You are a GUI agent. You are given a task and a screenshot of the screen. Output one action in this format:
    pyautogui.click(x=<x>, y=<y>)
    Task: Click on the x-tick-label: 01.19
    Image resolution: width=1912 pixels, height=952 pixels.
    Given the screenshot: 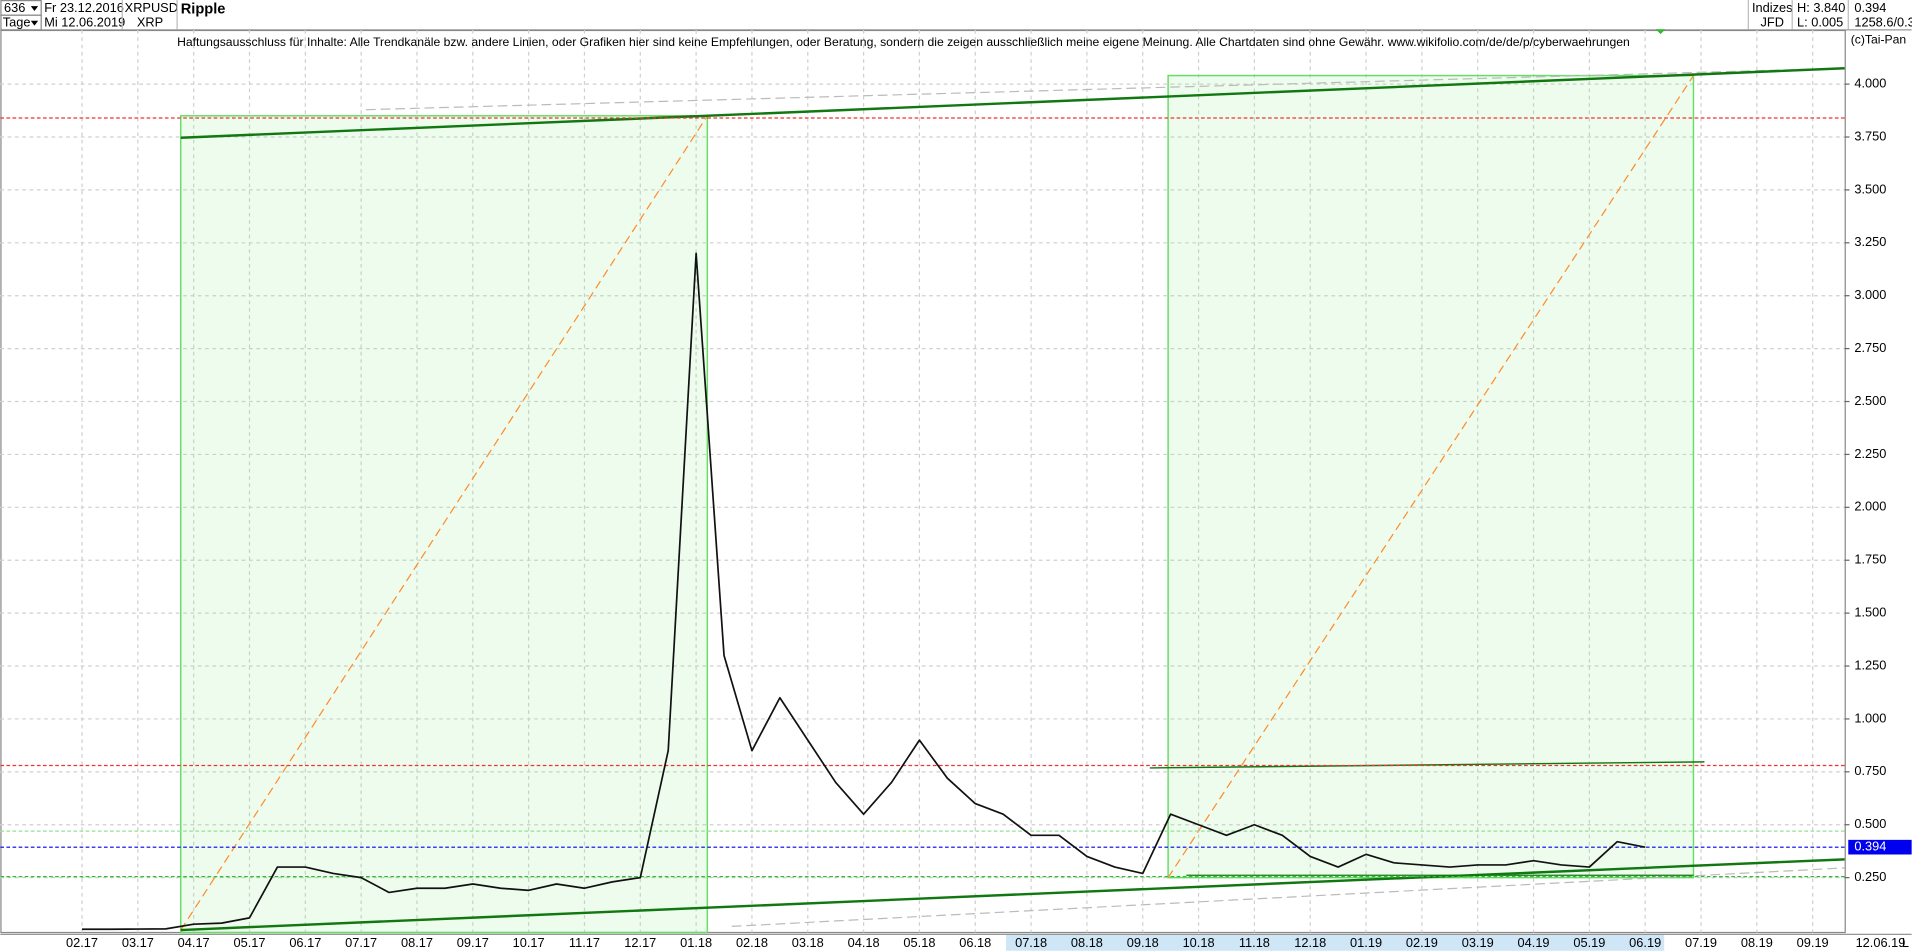 What is the action you would take?
    pyautogui.click(x=1366, y=942)
    